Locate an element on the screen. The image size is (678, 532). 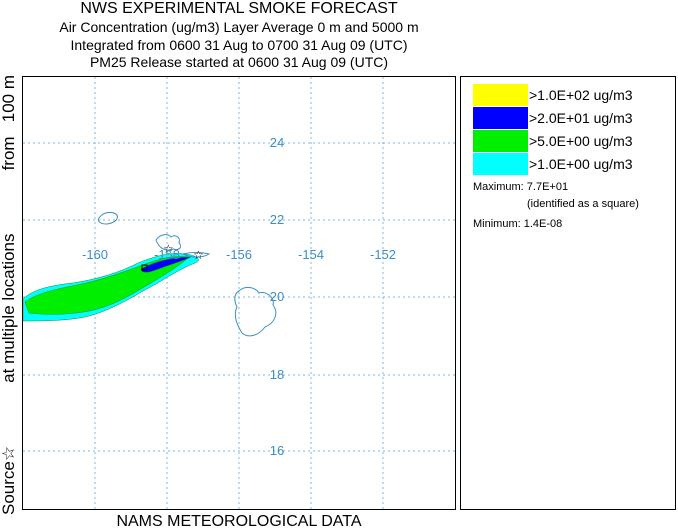
coast-kauai-oahu is located at coordinates (168, 242).